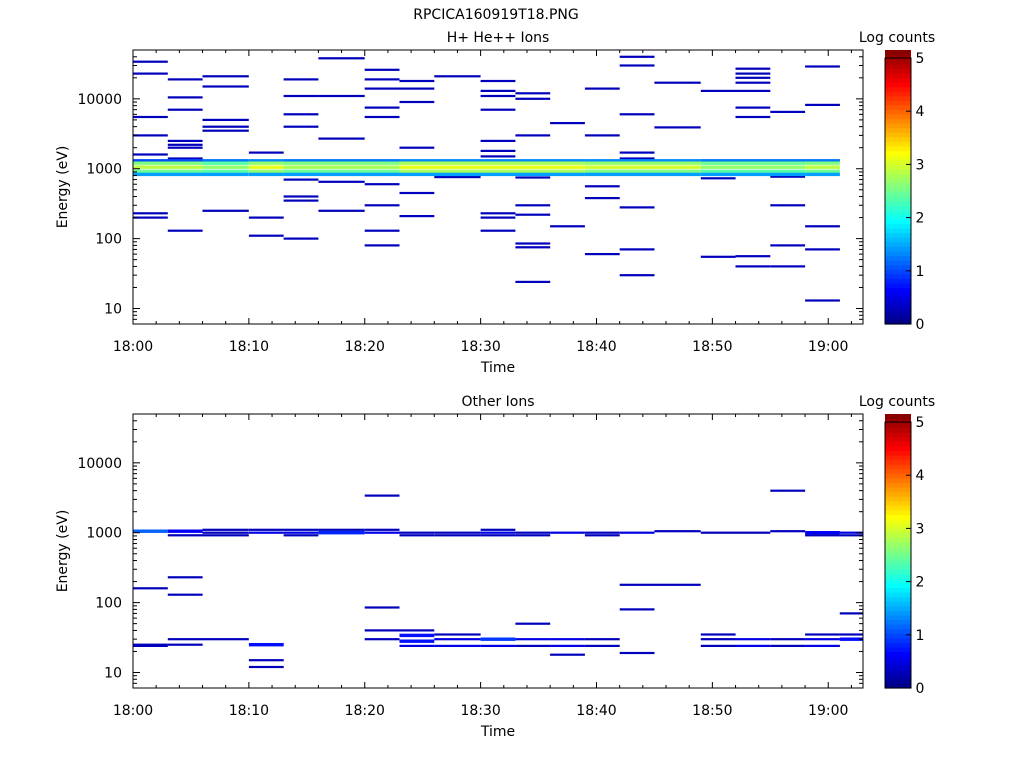  Describe the element at coordinates (920, 476) in the screenshot. I see `colorbar-tick-label: 4` at that location.